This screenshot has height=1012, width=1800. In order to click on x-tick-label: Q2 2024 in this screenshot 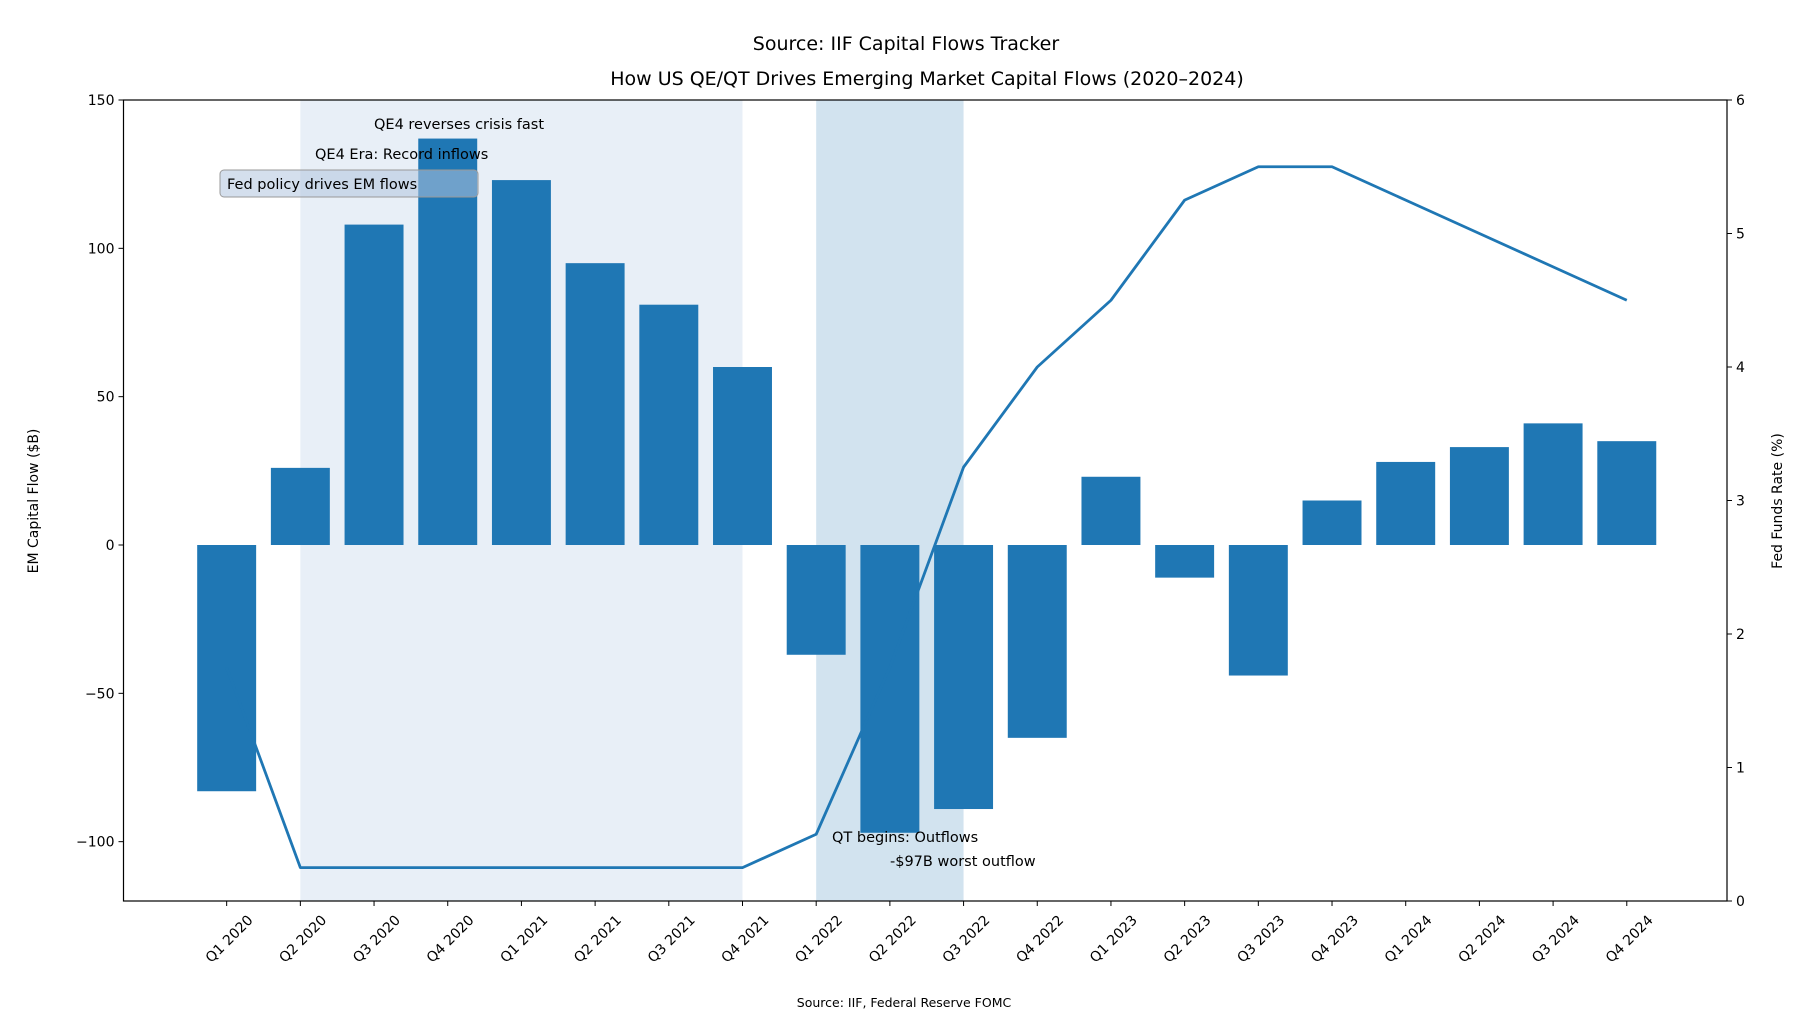, I will do `click(1482, 939)`.